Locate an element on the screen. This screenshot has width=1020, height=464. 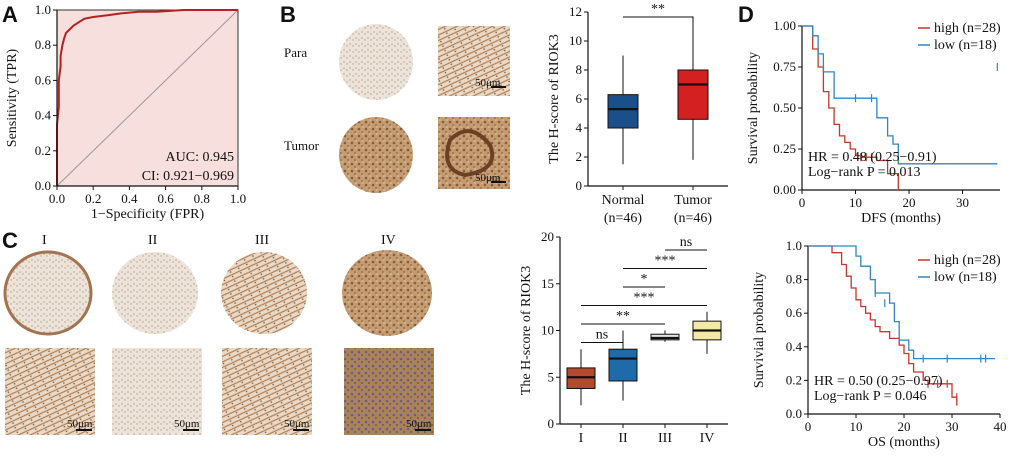
x-axis-label: 1−Specificity (FPR) is located at coordinates (148, 214).